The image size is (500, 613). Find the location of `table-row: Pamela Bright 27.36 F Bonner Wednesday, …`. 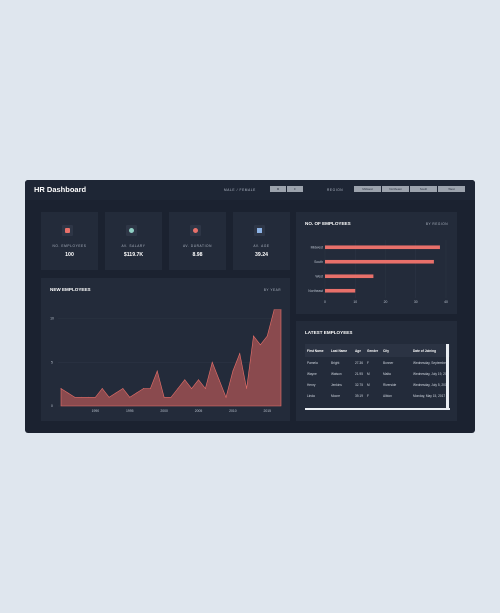

table-row: Pamela Bright 27.36 F Bonner Wednesday, … is located at coordinates (377, 362).